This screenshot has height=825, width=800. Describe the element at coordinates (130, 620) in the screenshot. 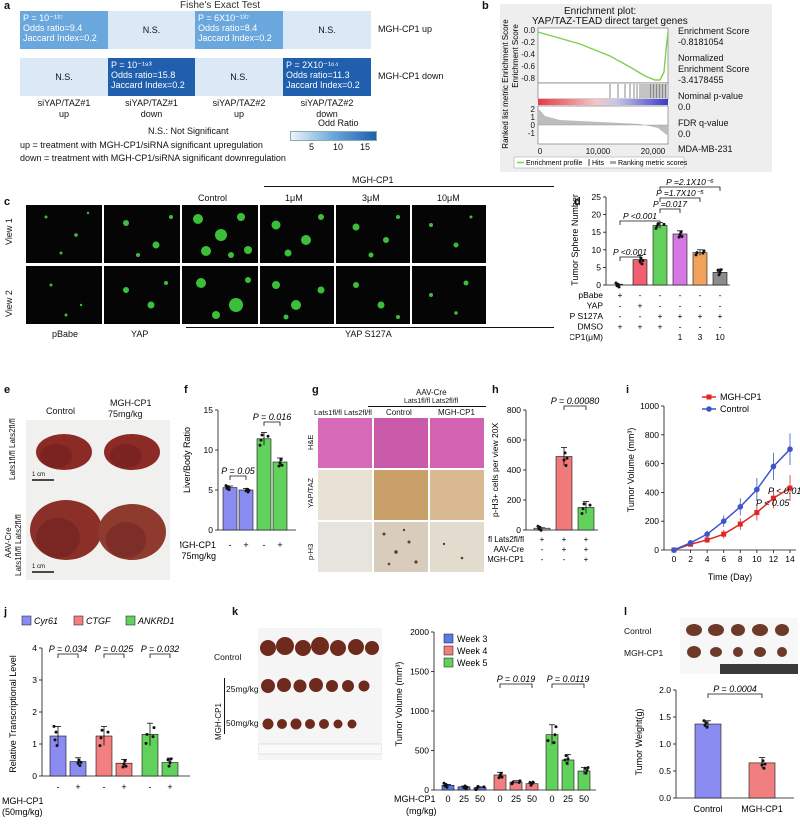

I see `j-legend-swatch` at that location.